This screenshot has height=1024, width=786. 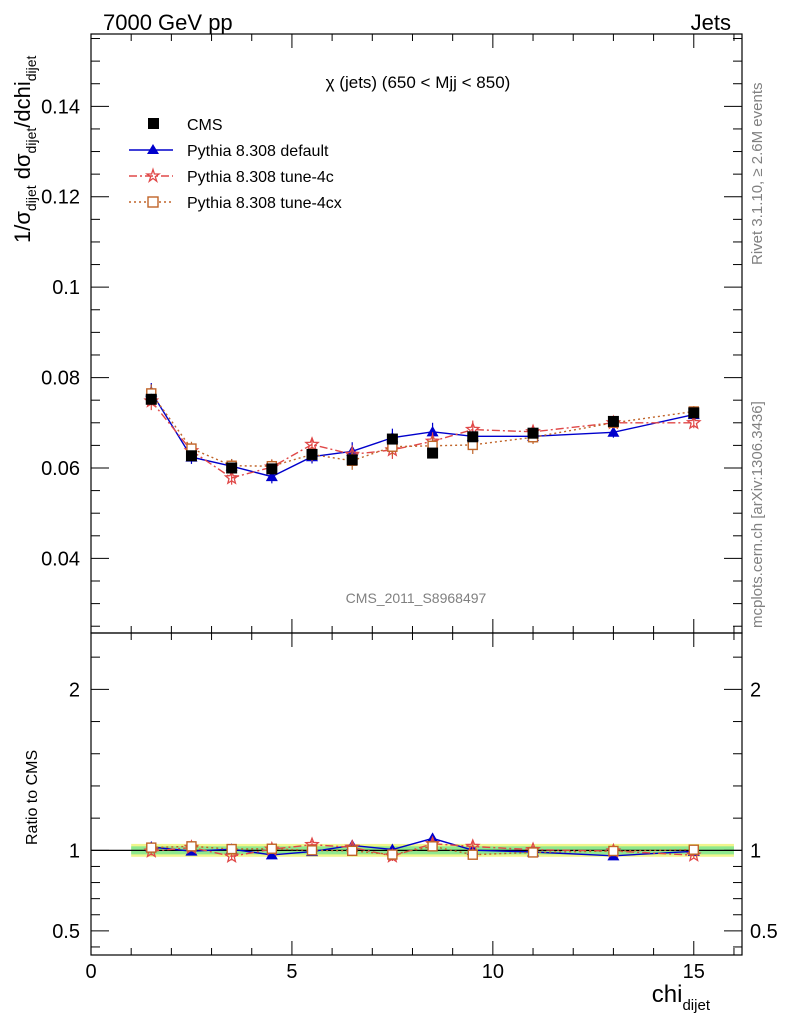 What do you see at coordinates (153, 175) in the screenshot?
I see `legend-marker-tune-4c` at bounding box center [153, 175].